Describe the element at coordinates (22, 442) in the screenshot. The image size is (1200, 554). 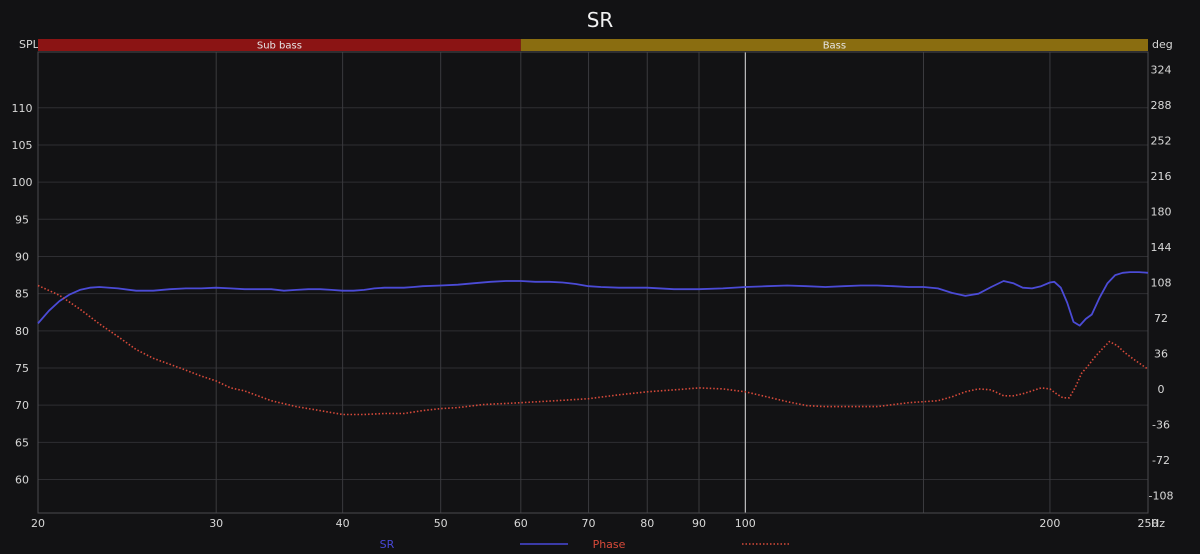
I see `y-left-tick-65: 65` at that location.